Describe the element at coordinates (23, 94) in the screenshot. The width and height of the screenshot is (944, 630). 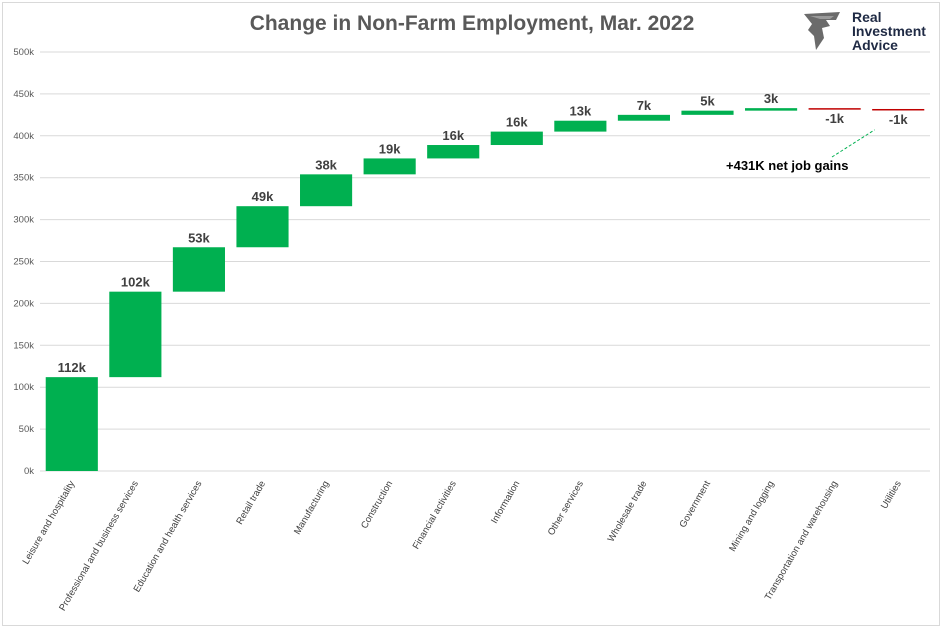
I see `y-tick-label: 450k` at that location.